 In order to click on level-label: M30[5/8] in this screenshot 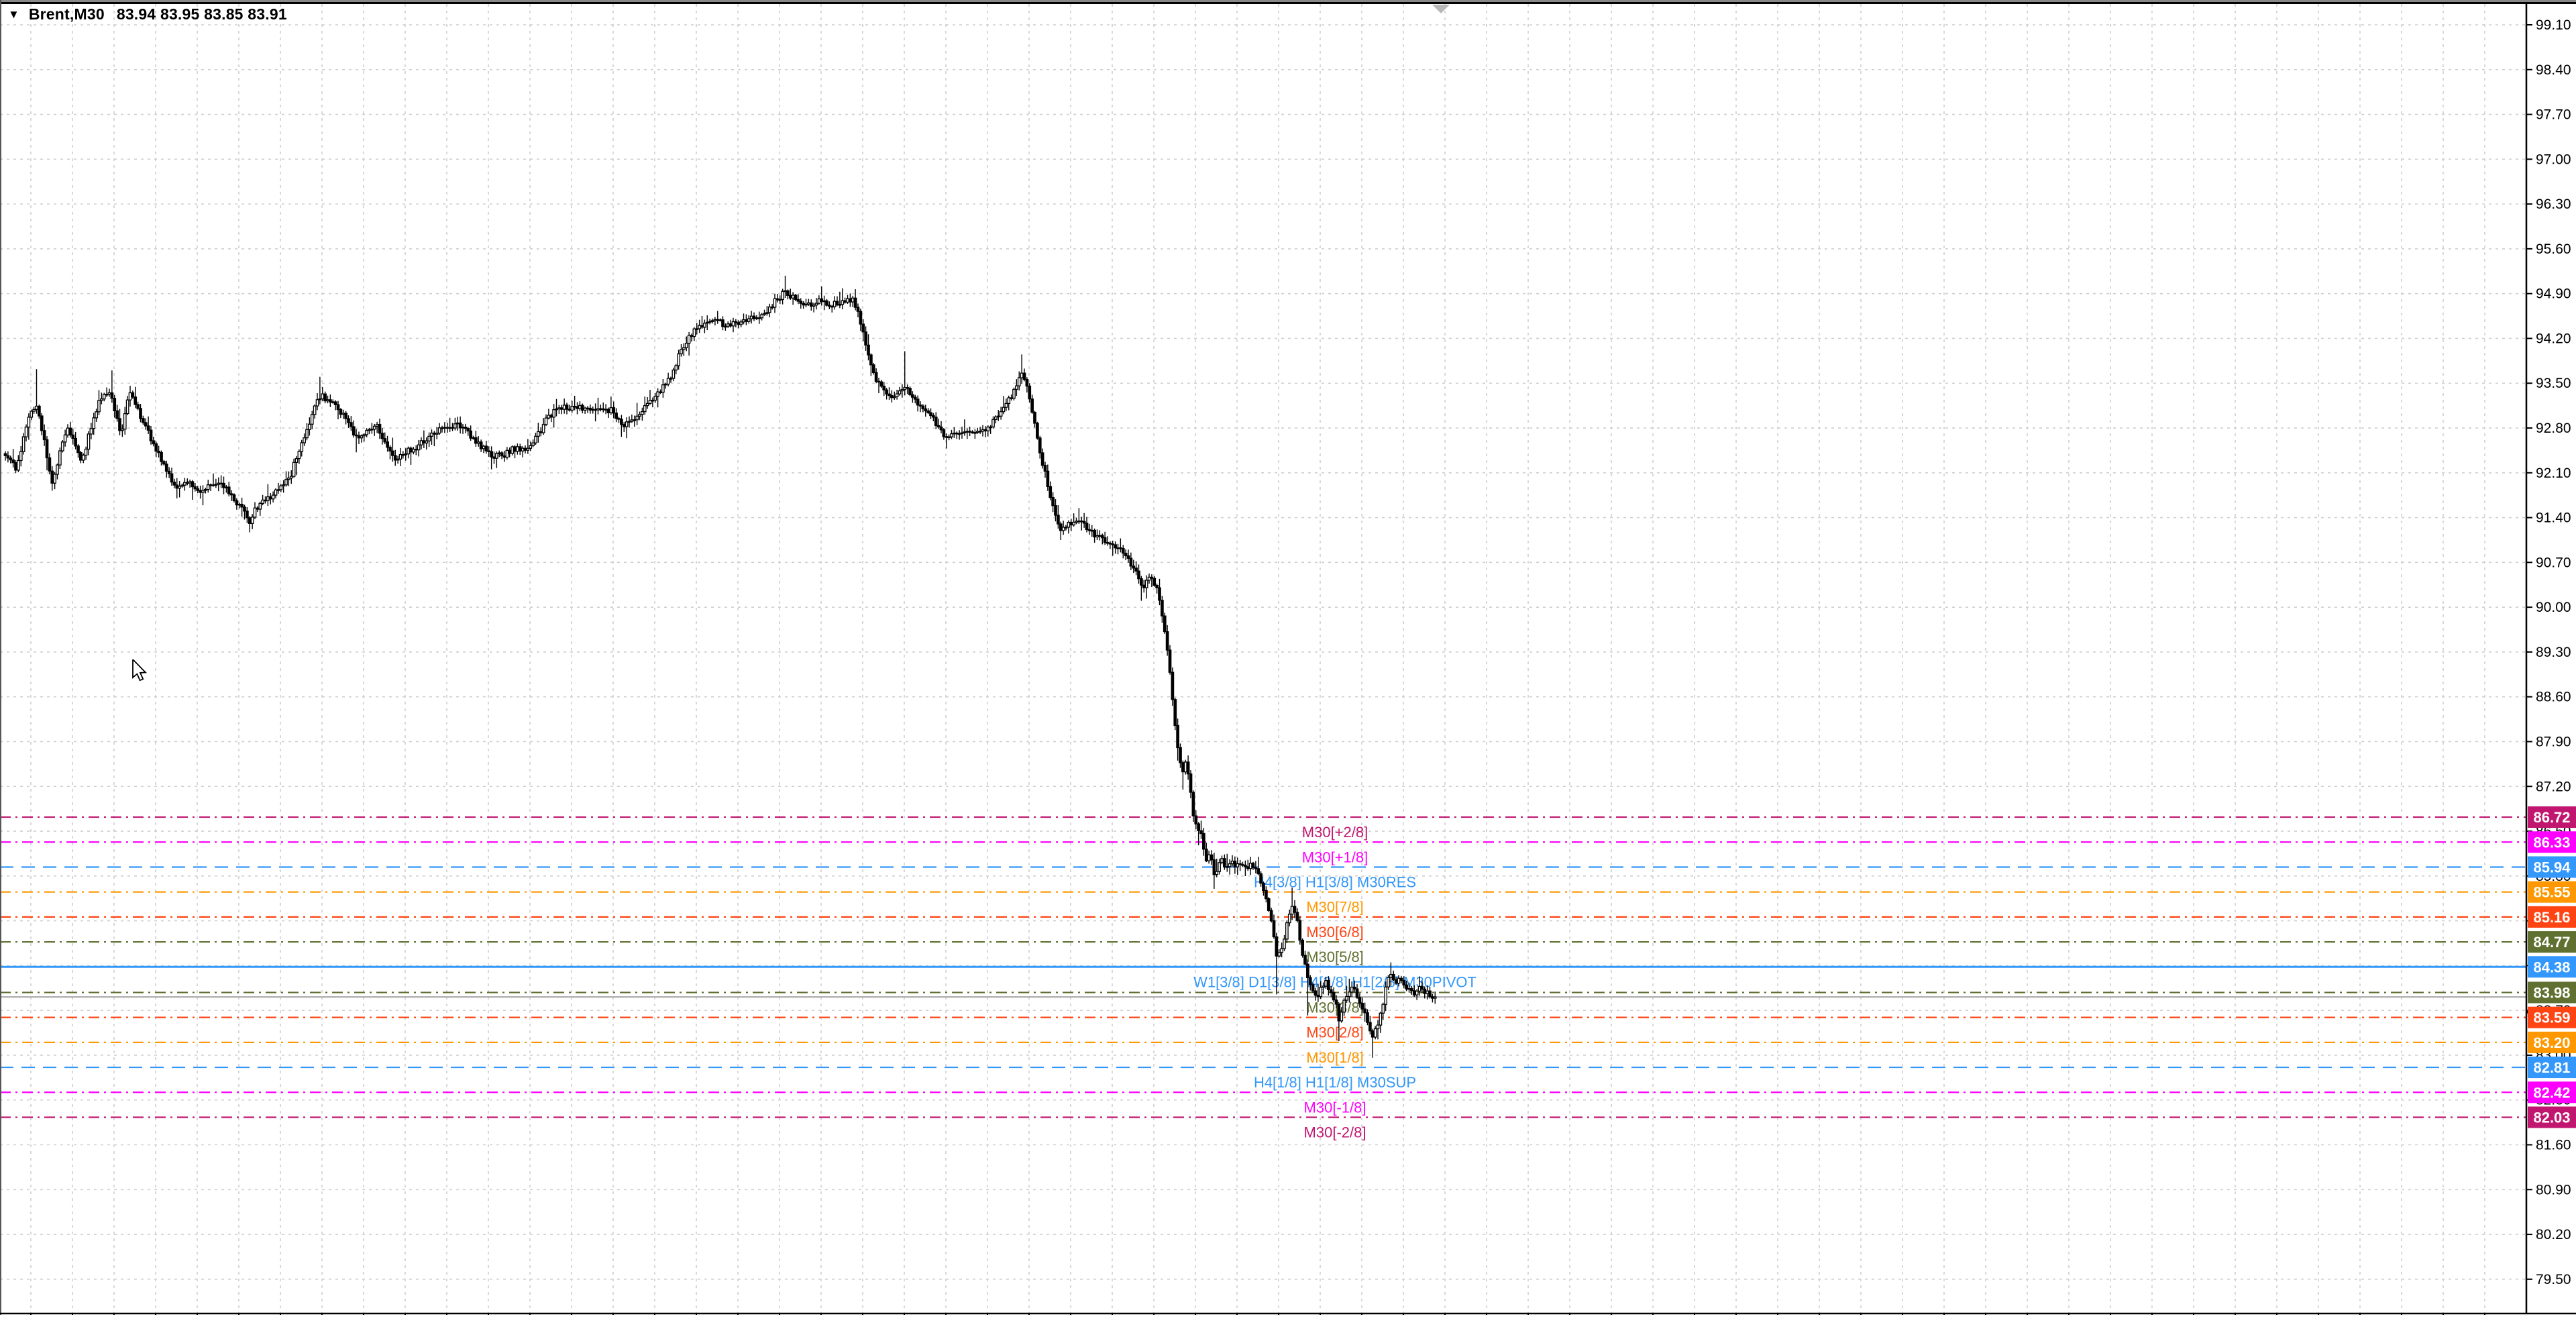, I will do `click(1335, 957)`.